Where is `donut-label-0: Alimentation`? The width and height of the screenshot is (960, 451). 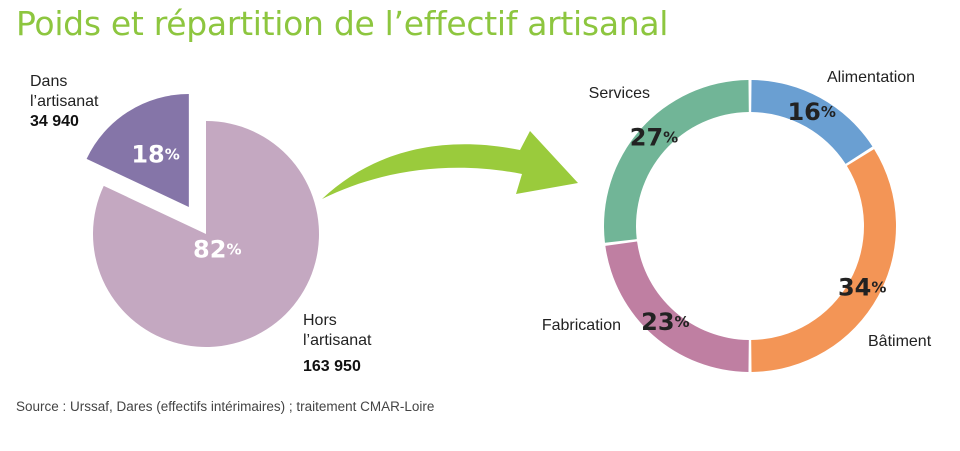 donut-label-0: Alimentation is located at coordinates (871, 77).